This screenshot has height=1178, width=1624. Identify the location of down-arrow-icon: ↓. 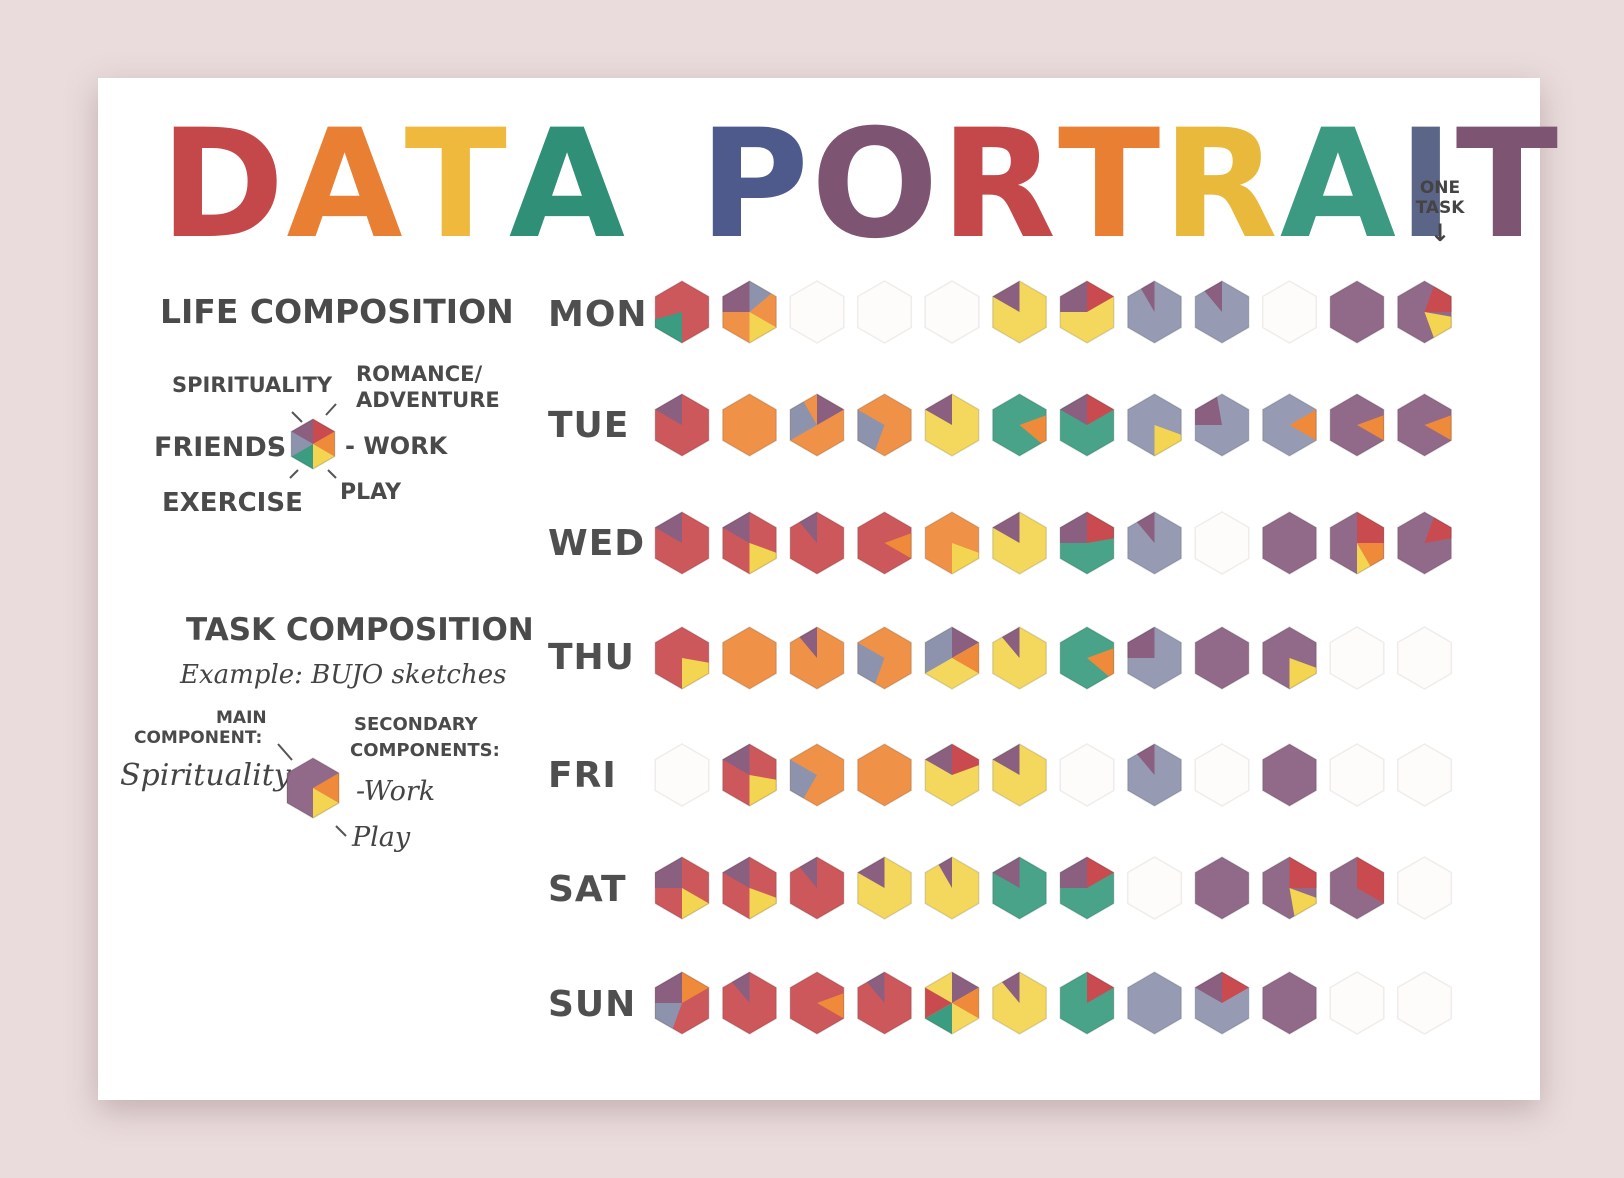
(1440, 233).